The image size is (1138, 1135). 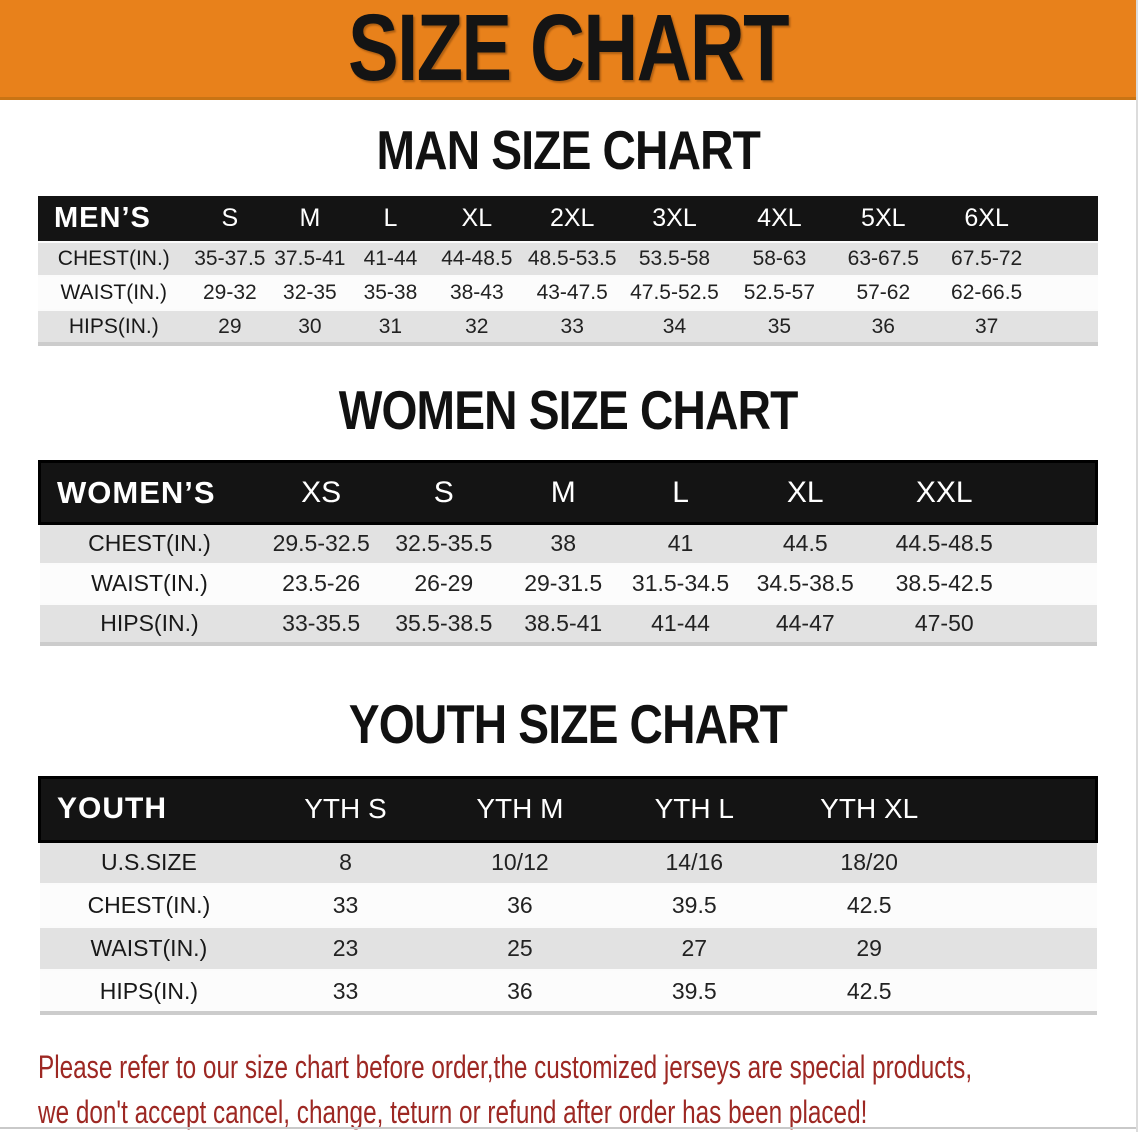 I want to click on size-value-cell: 38.5-42.5, so click(x=944, y=583).